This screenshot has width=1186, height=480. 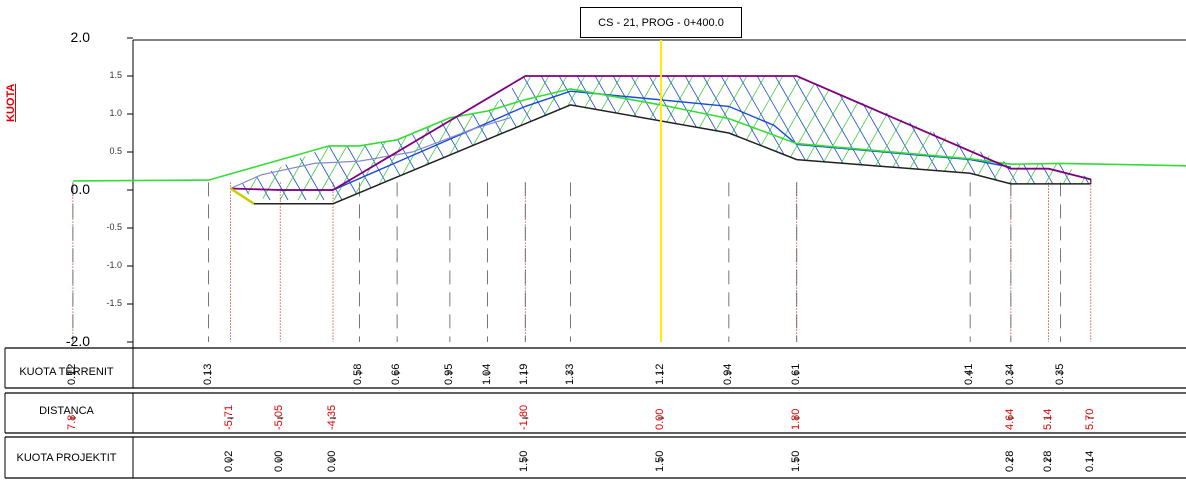 I want to click on terrain-elevation-label: 0.35, so click(x=1059, y=374).